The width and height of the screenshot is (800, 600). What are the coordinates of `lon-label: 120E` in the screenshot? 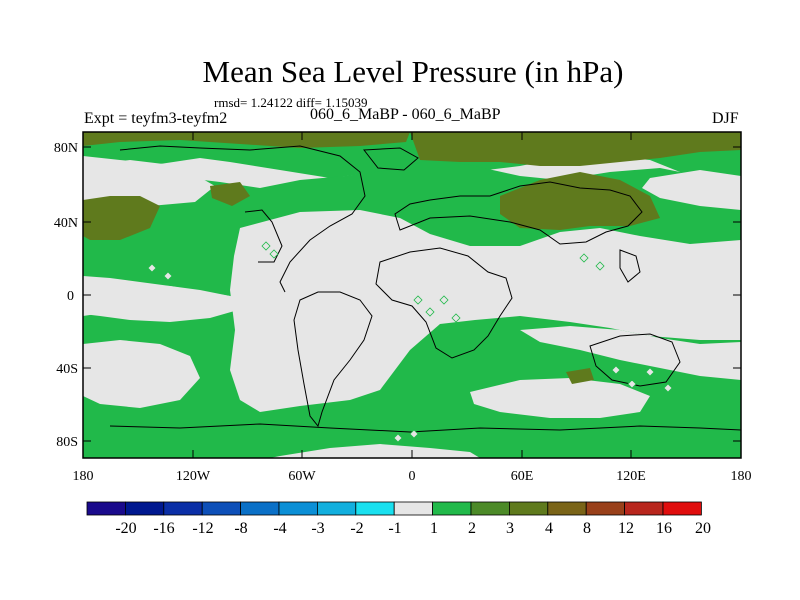 It's located at (631, 476).